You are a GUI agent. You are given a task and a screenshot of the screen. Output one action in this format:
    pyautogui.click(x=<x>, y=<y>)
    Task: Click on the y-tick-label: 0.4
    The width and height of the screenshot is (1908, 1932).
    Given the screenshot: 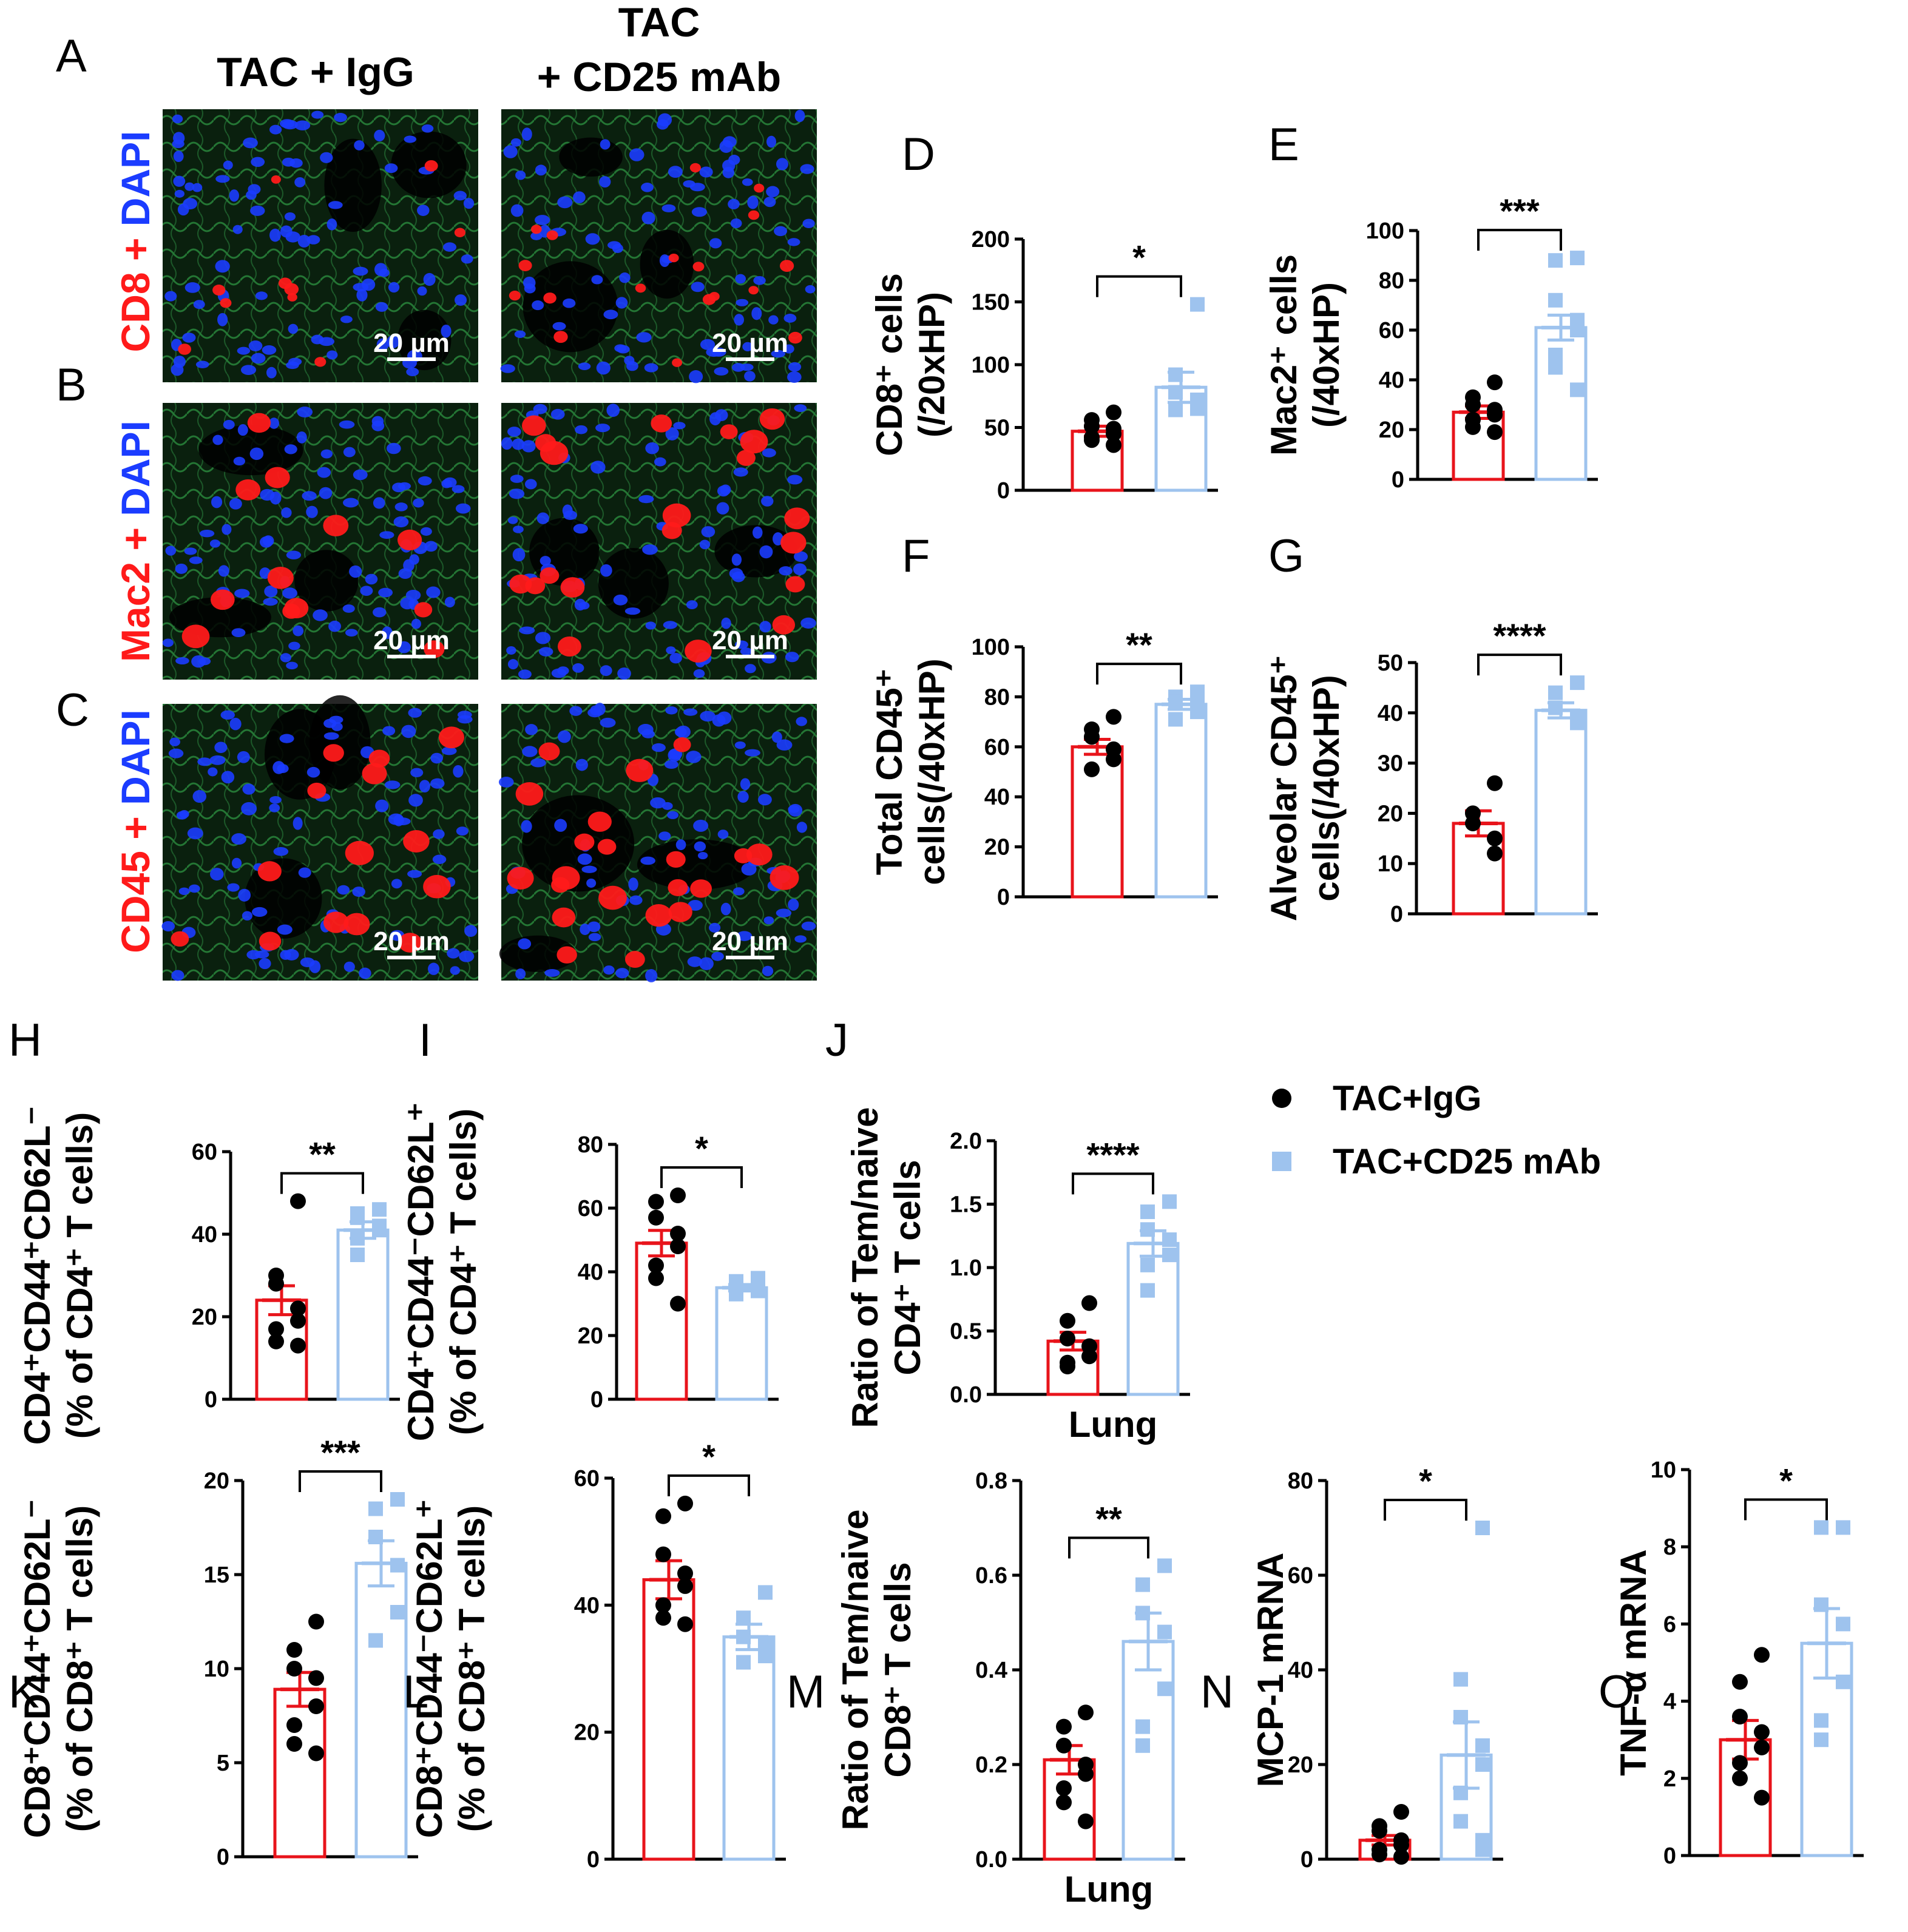 What is the action you would take?
    pyautogui.click(x=991, y=1670)
    